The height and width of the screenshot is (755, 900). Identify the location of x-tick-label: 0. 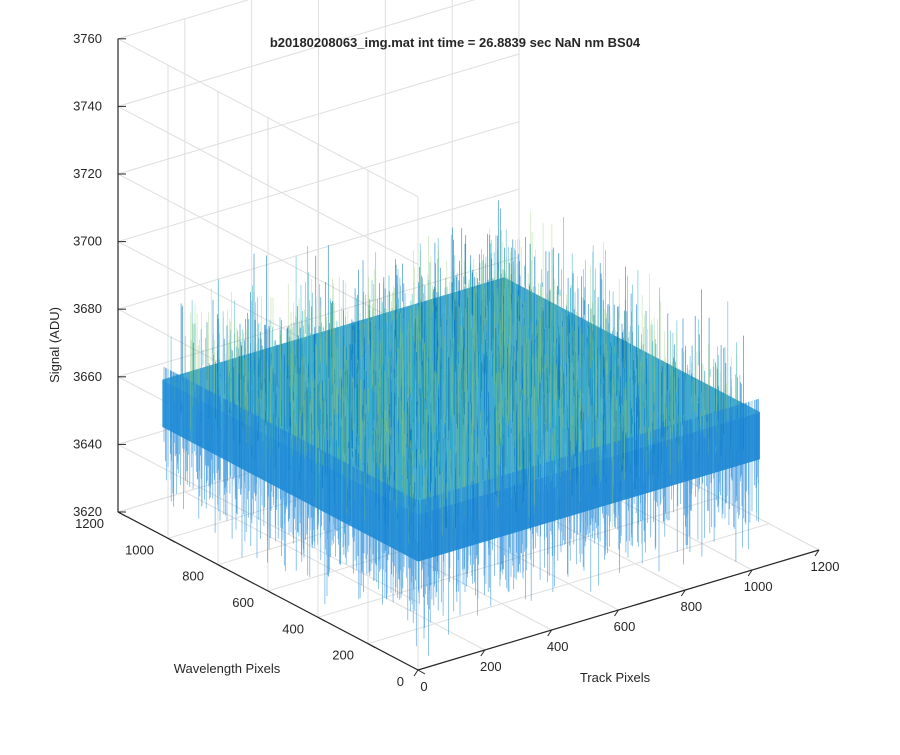
(423, 686).